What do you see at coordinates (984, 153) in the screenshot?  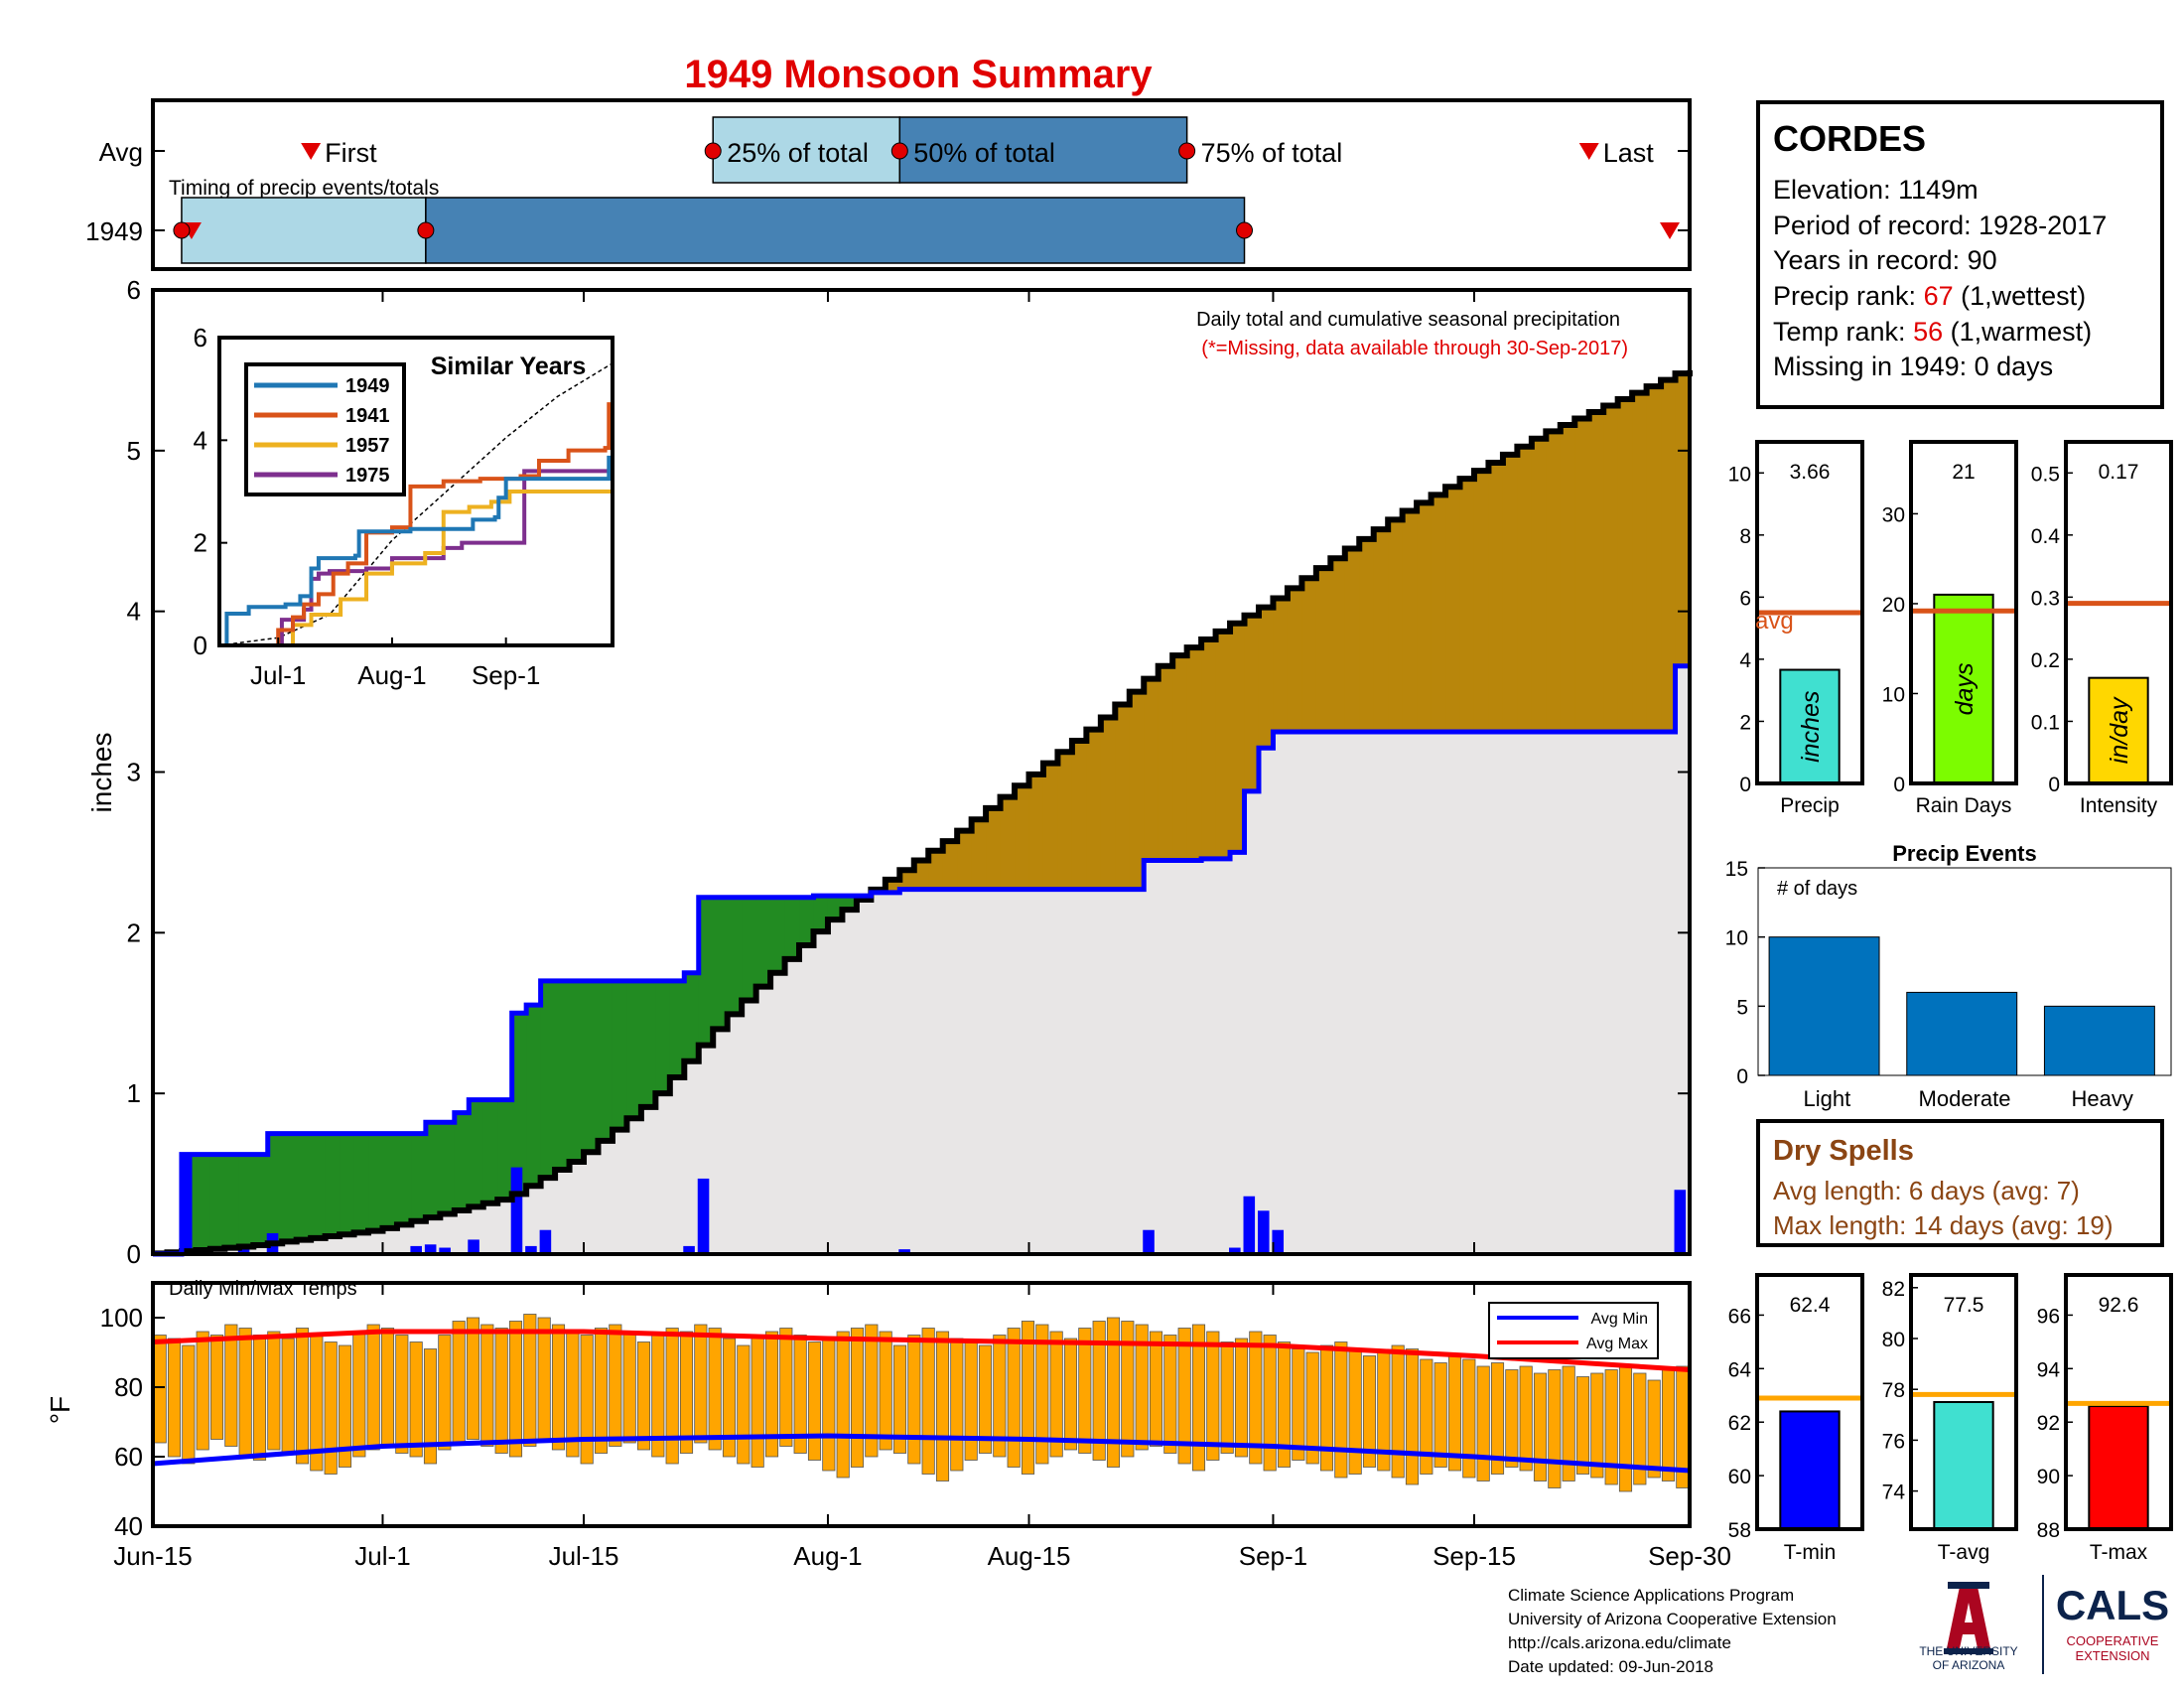 I see `avg-p50-label: 50% of total` at bounding box center [984, 153].